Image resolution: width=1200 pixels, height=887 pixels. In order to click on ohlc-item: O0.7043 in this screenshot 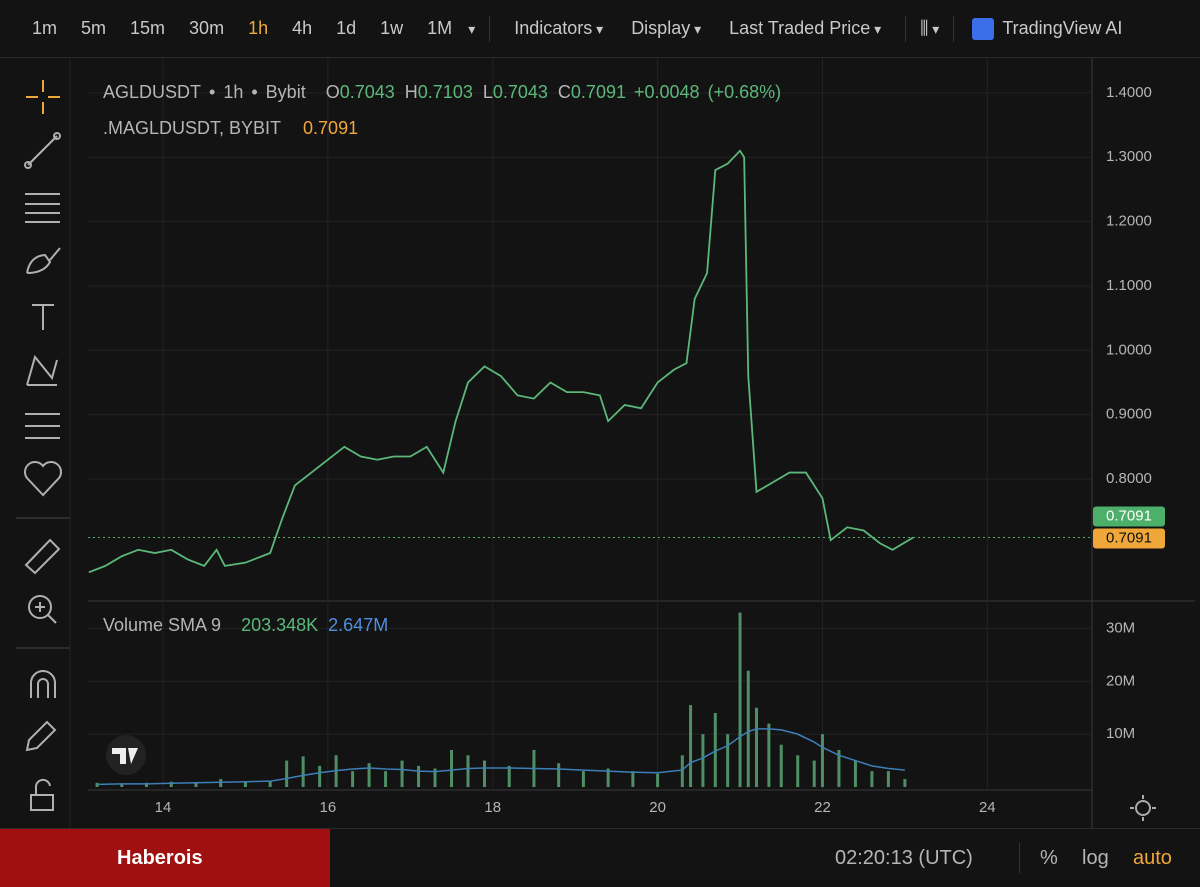, I will do `click(360, 92)`.